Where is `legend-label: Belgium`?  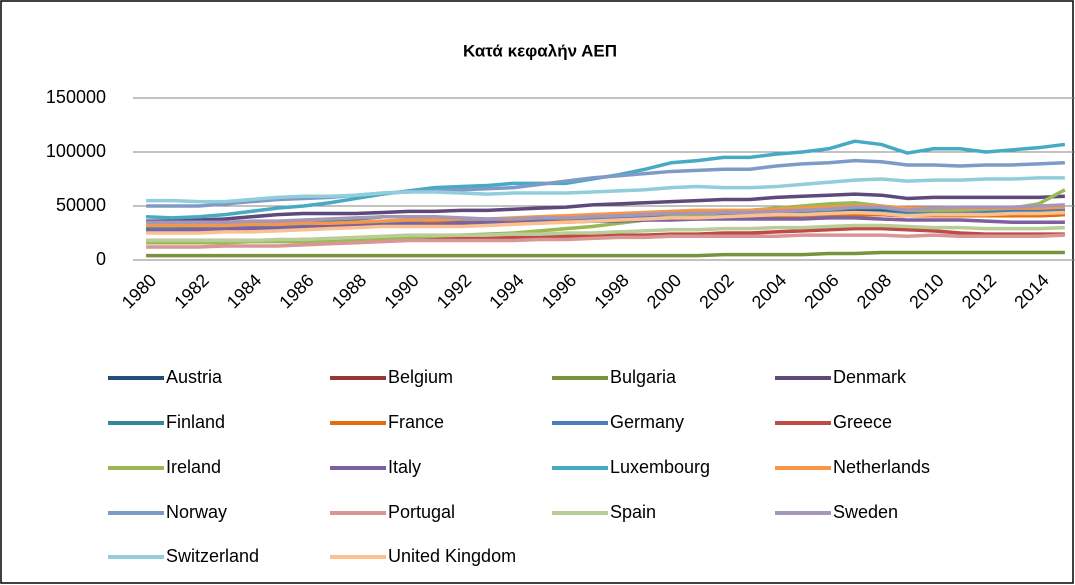
legend-label: Belgium is located at coordinates (420, 377).